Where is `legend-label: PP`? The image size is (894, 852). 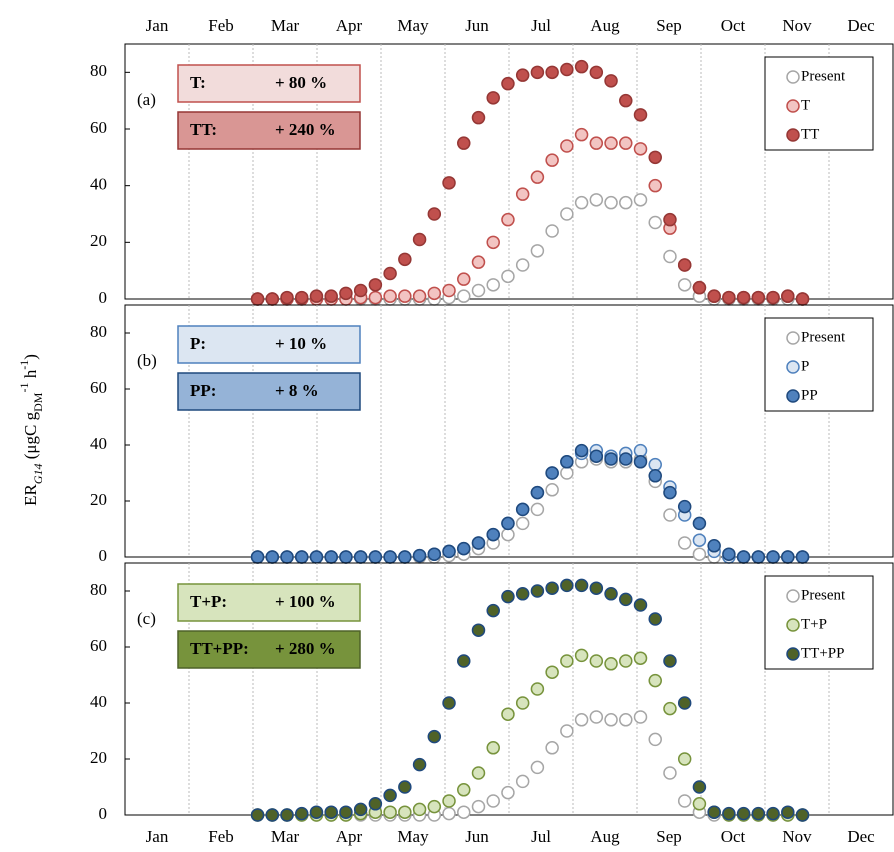
legend-label: PP is located at coordinates (809, 395).